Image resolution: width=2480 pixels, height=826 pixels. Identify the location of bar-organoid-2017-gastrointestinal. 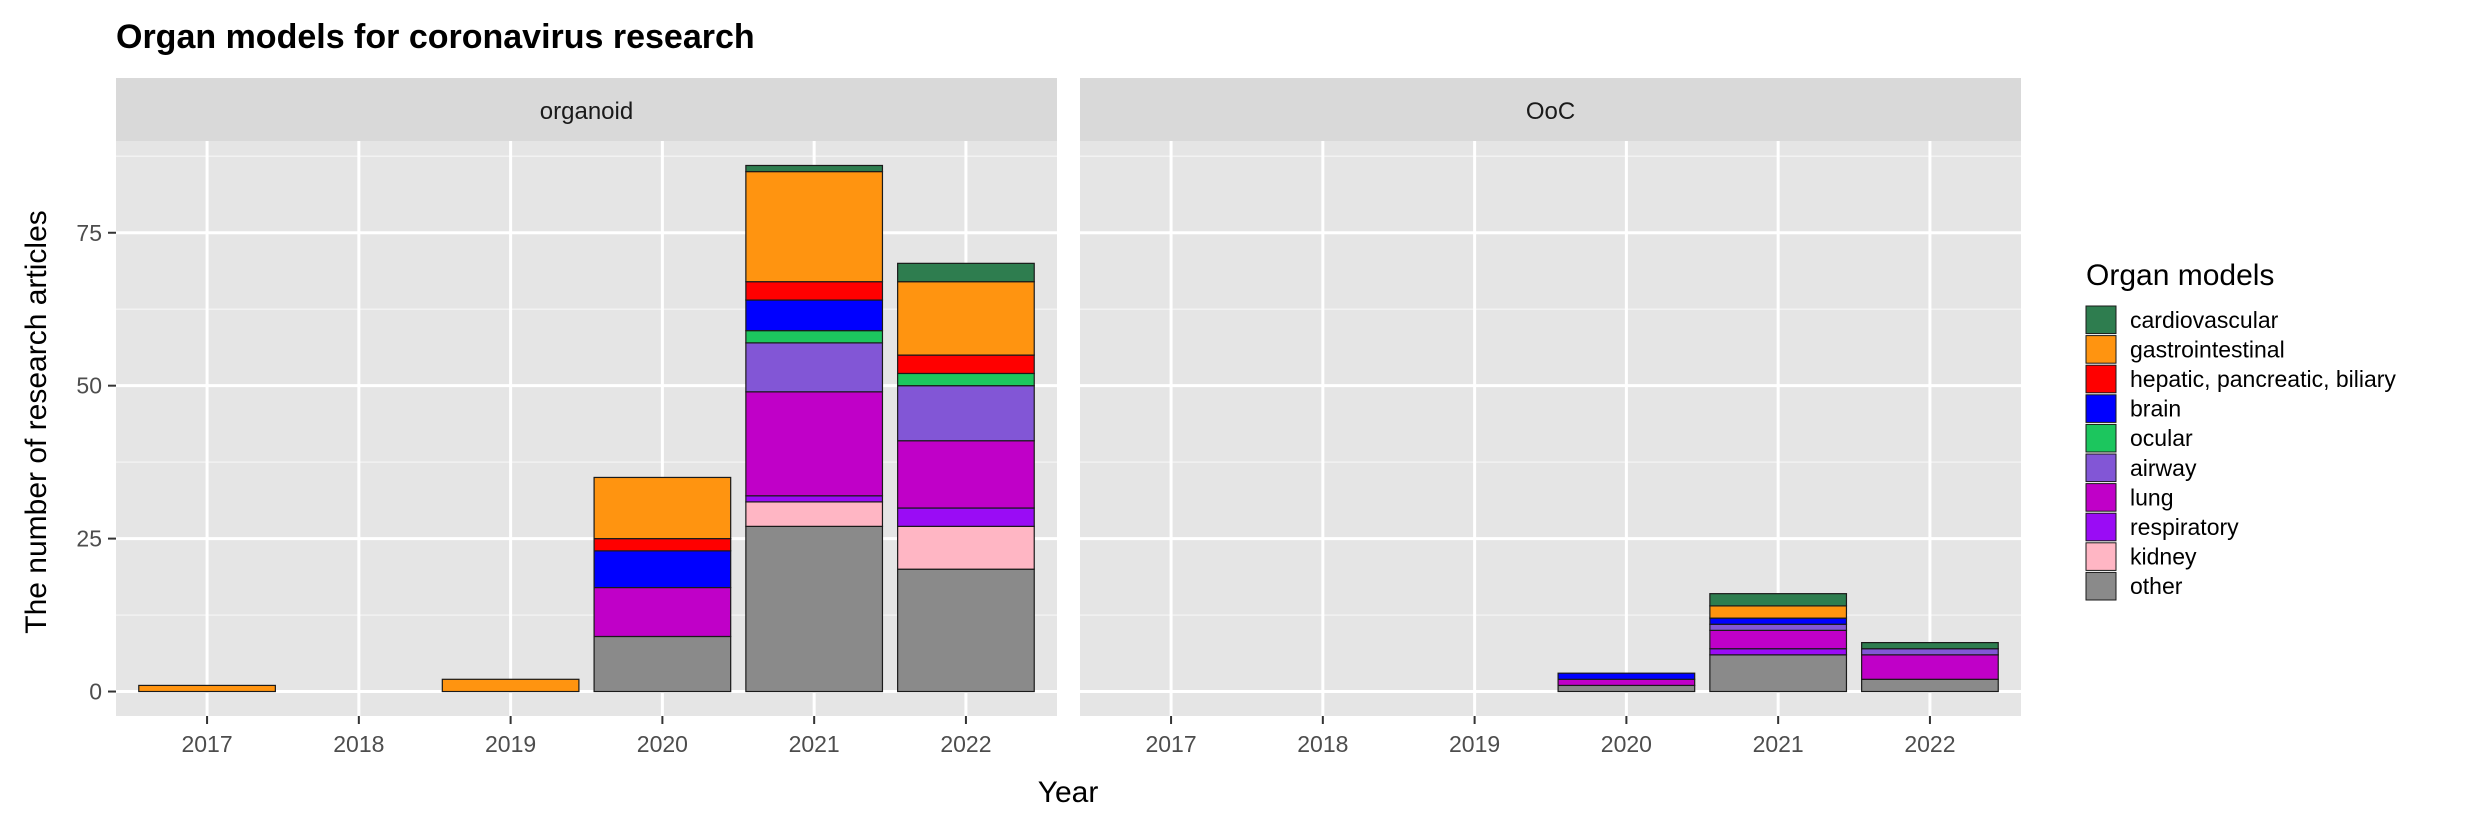
(207, 688).